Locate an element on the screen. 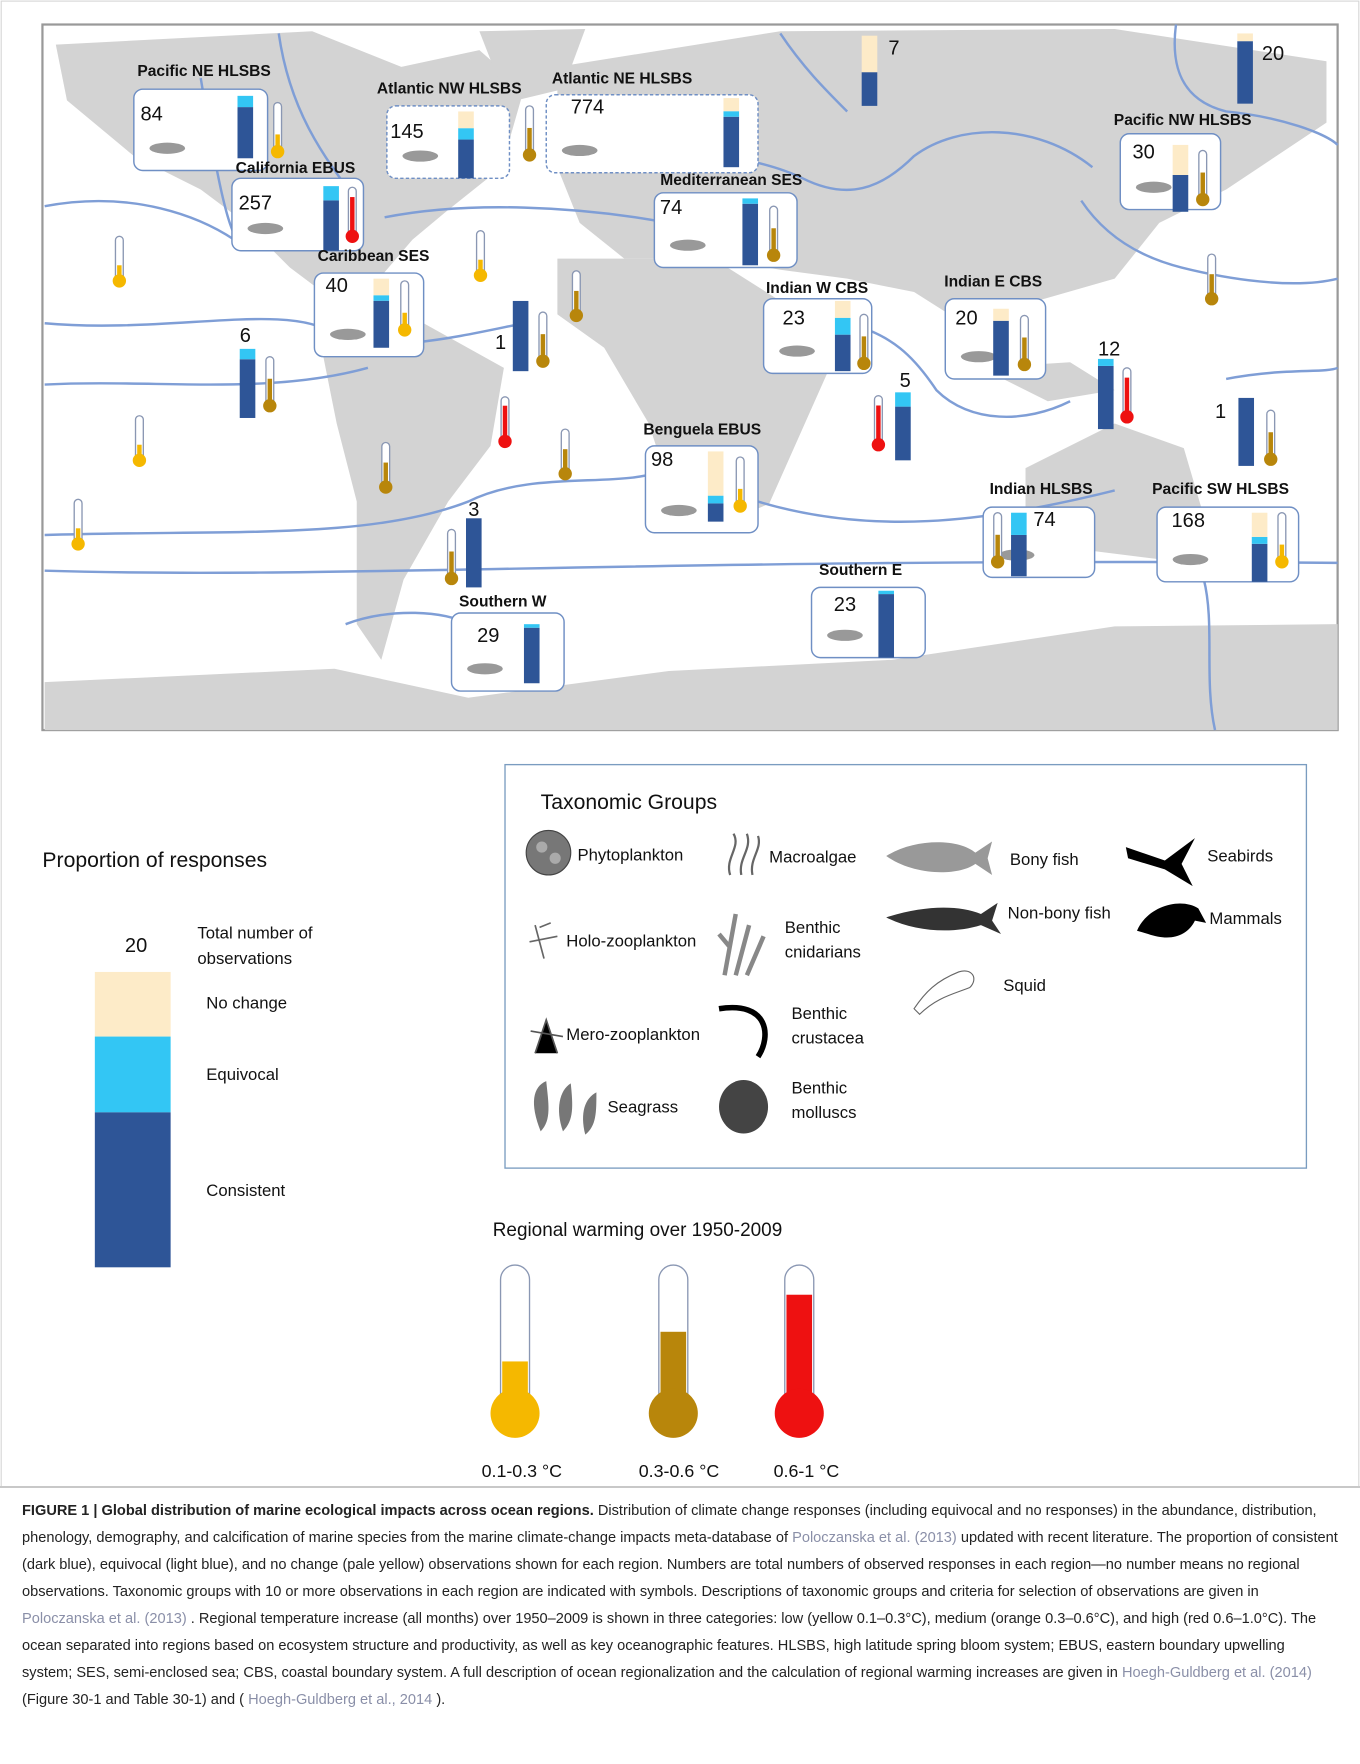  region: Southern W 29 is located at coordinates (507, 642).